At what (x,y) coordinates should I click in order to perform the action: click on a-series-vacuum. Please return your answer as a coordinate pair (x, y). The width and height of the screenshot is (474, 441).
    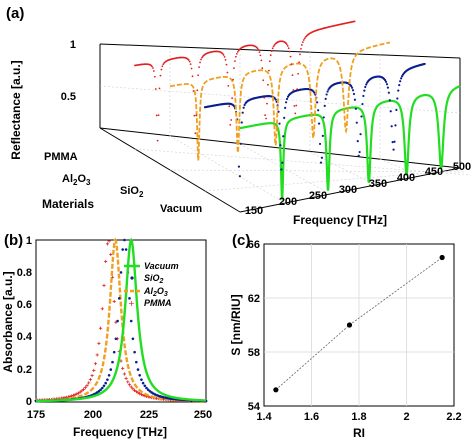
    Looking at the image, I should click on (350, 142).